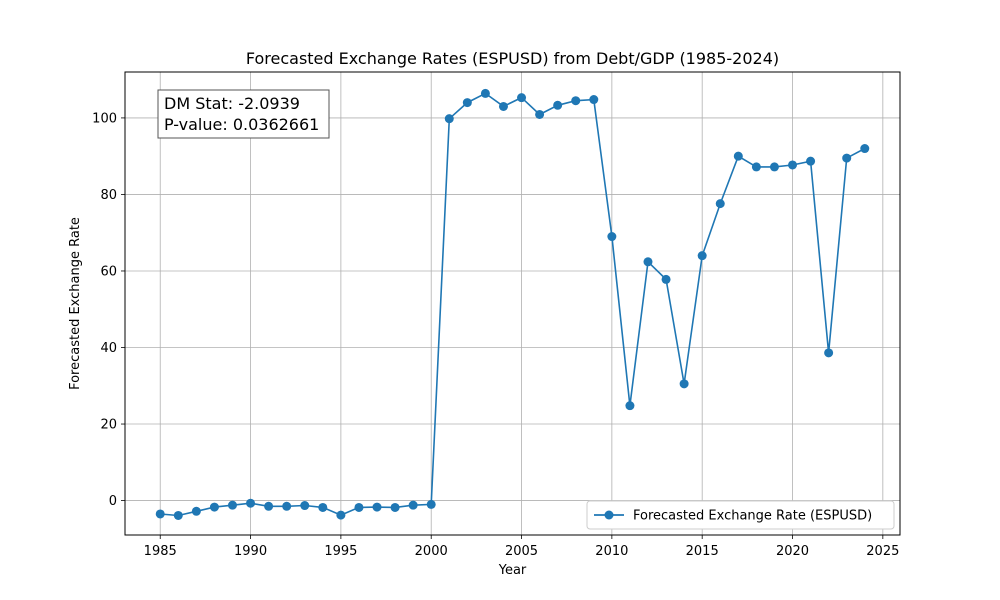 The height and width of the screenshot is (600, 1000). What do you see at coordinates (108, 348) in the screenshot?
I see `y-tick-label: 40` at bounding box center [108, 348].